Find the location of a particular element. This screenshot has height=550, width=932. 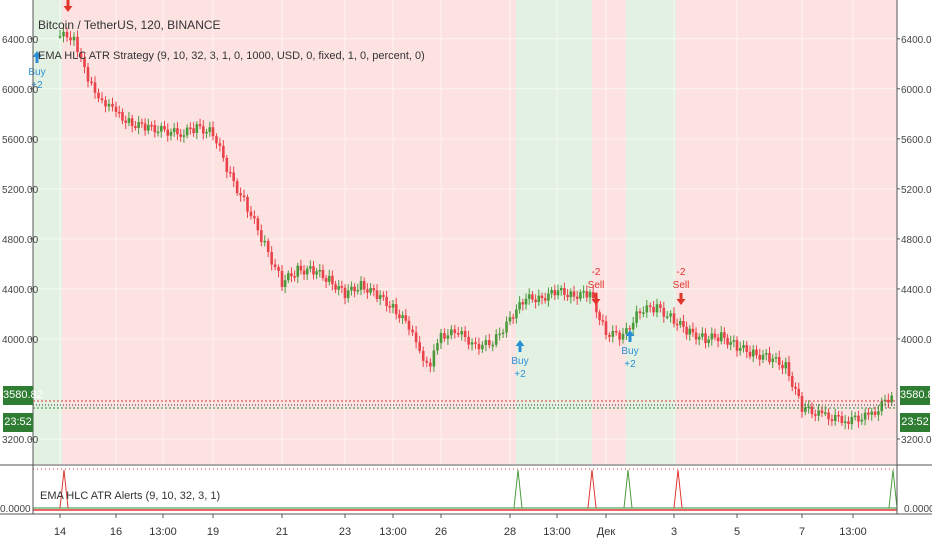

time-label: 7 is located at coordinates (802, 532).